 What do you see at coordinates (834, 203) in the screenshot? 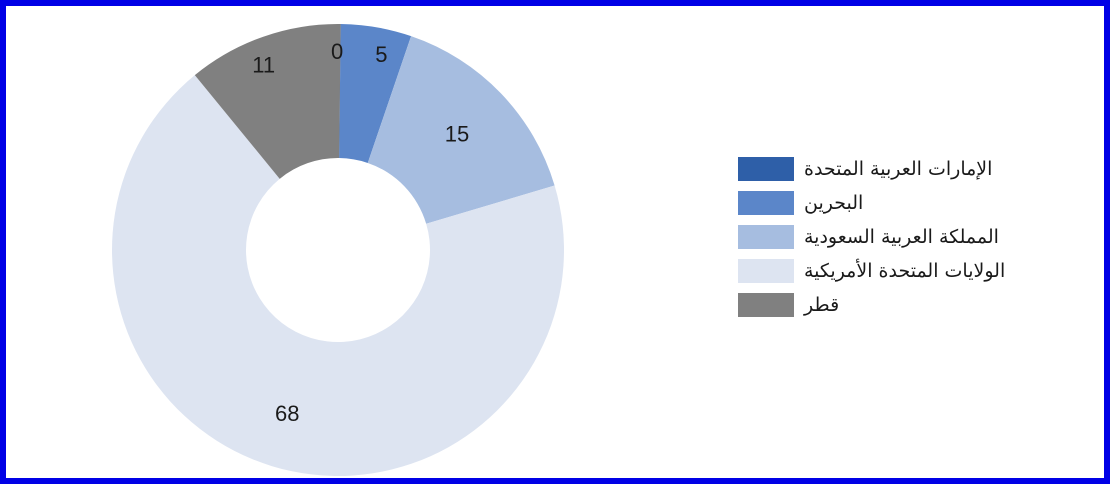
I see `legend-label: البحرين` at bounding box center [834, 203].